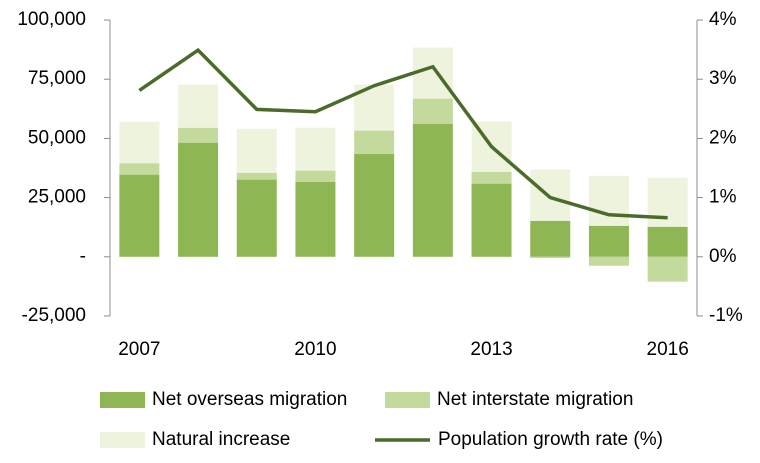  Describe the element at coordinates (726, 315) in the screenshot. I see `y2-tick-label: -1%` at that location.